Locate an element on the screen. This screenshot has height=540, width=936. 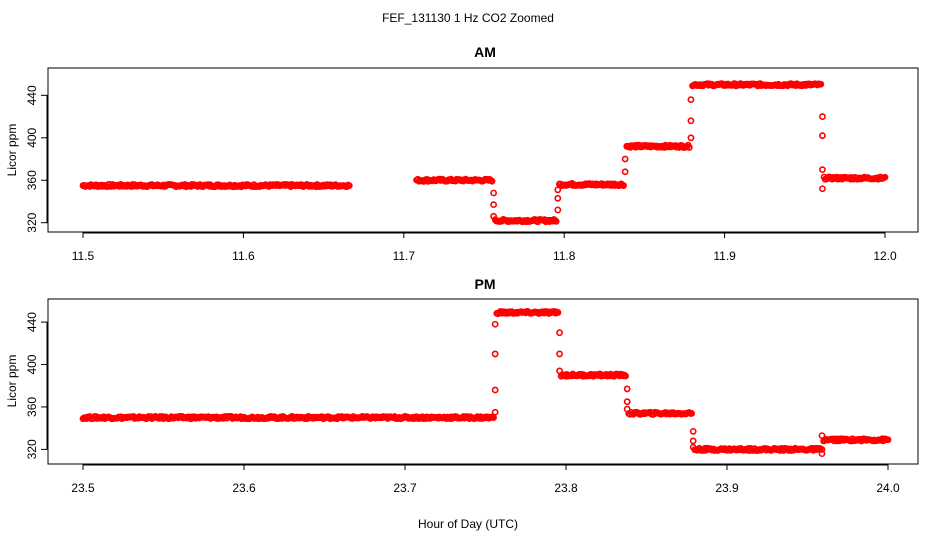
panel-pm-y-tick-label: 400 is located at coordinates (32, 364).